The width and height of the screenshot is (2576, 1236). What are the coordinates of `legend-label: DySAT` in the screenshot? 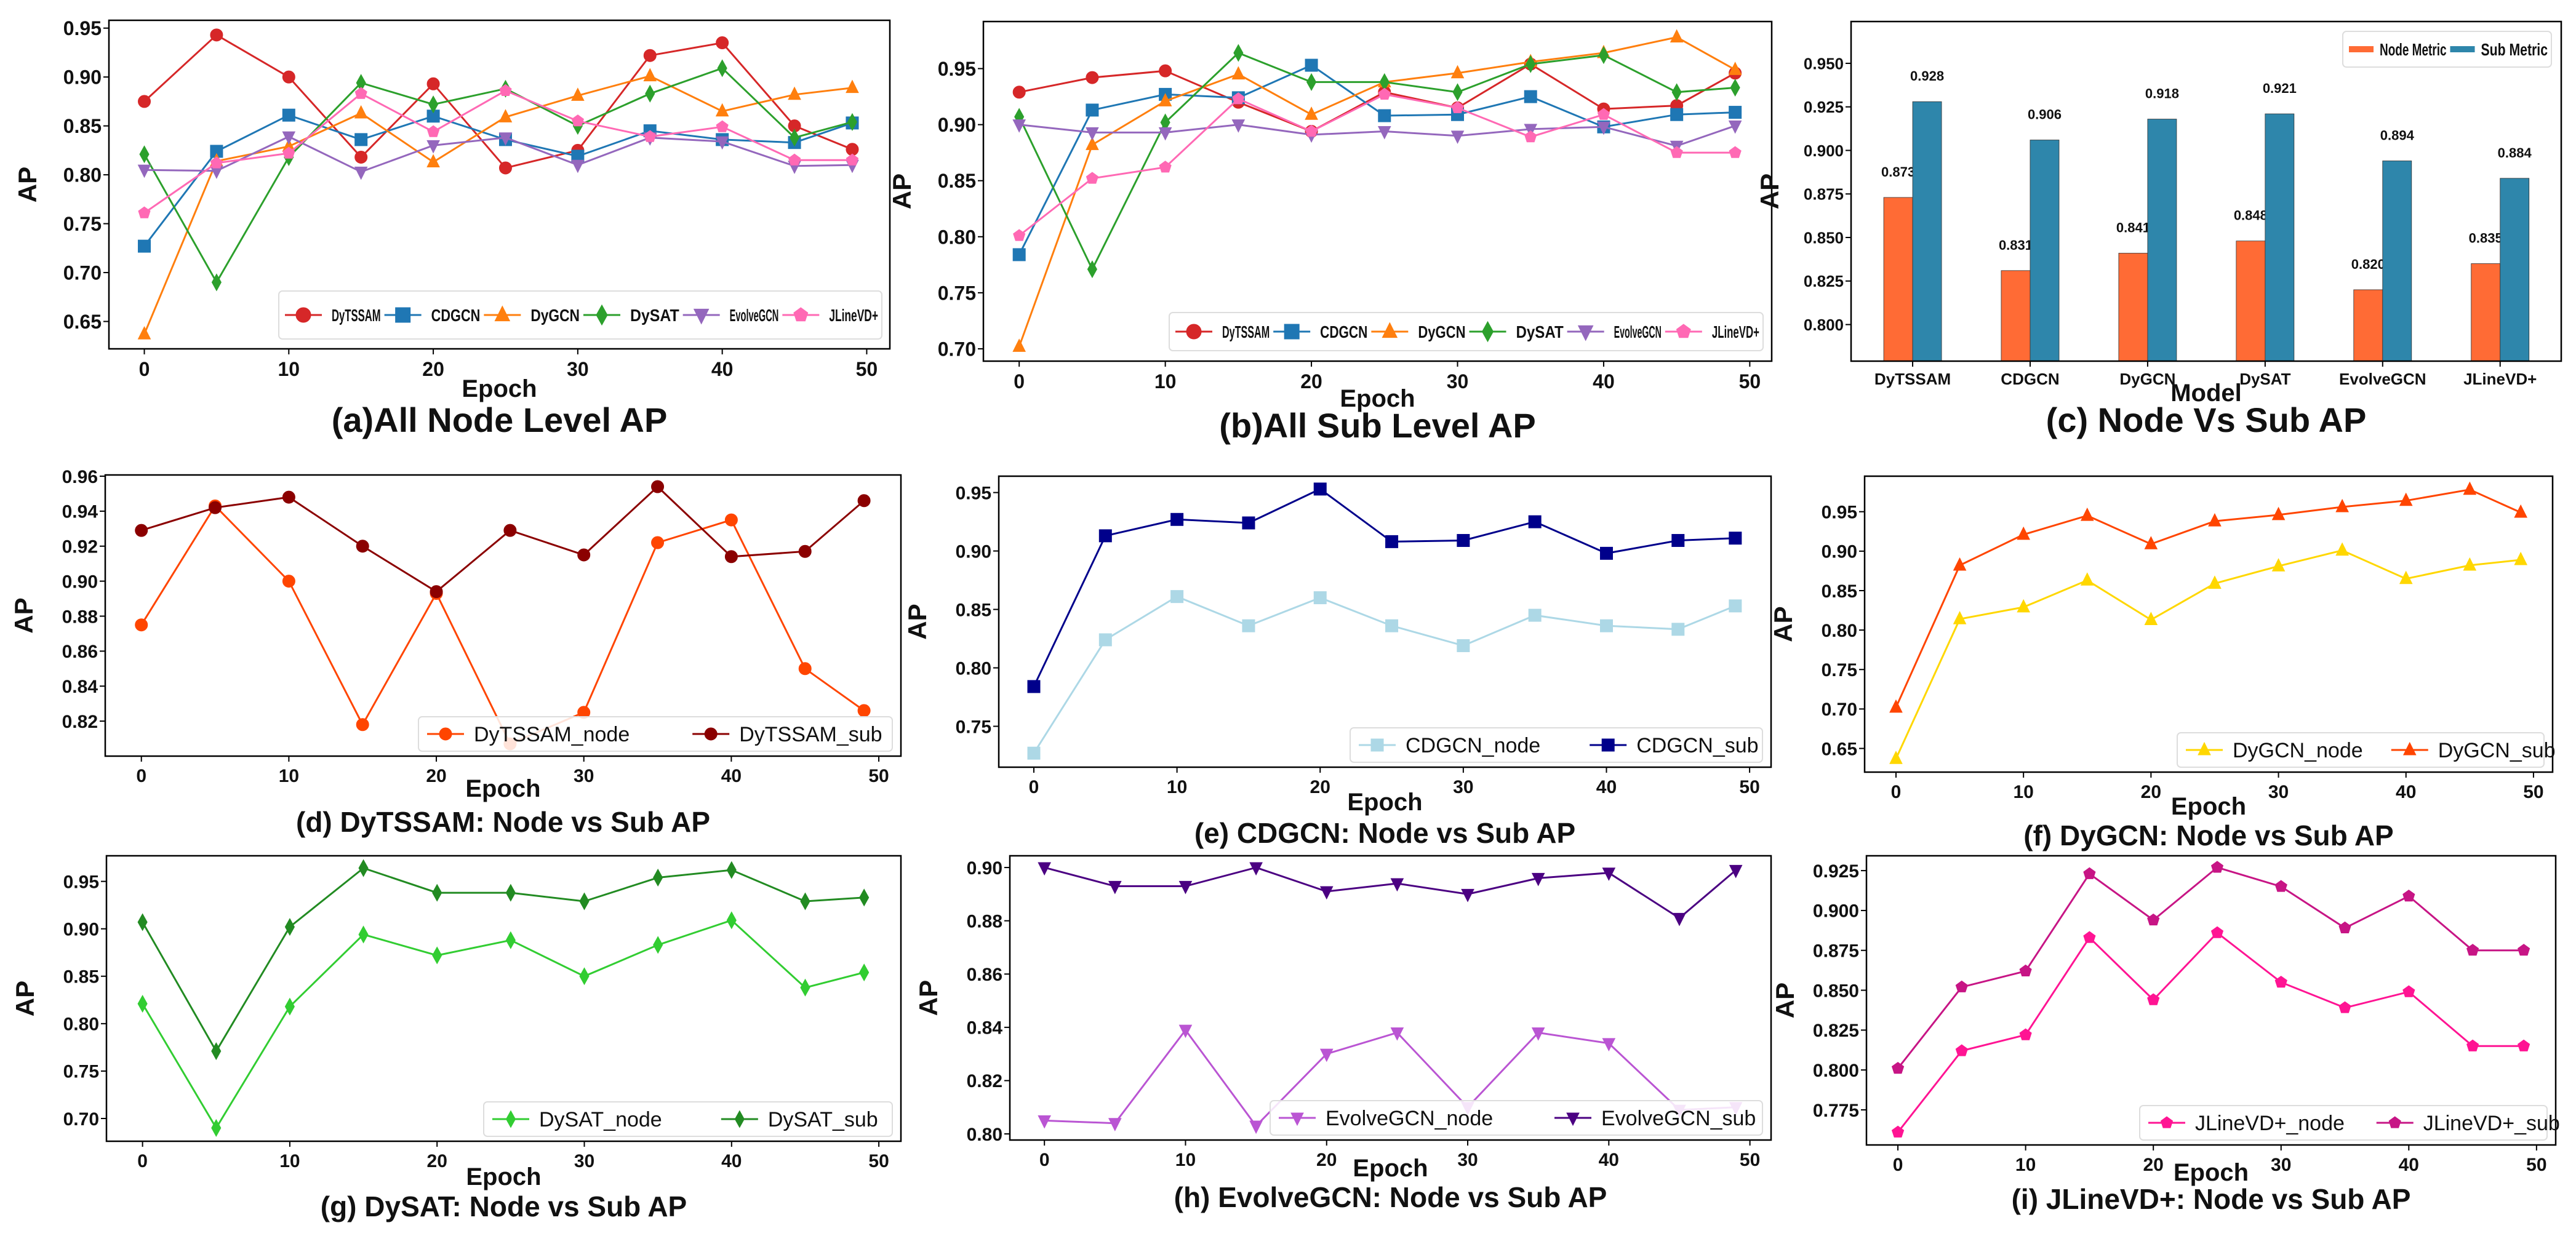 It's located at (1540, 331).